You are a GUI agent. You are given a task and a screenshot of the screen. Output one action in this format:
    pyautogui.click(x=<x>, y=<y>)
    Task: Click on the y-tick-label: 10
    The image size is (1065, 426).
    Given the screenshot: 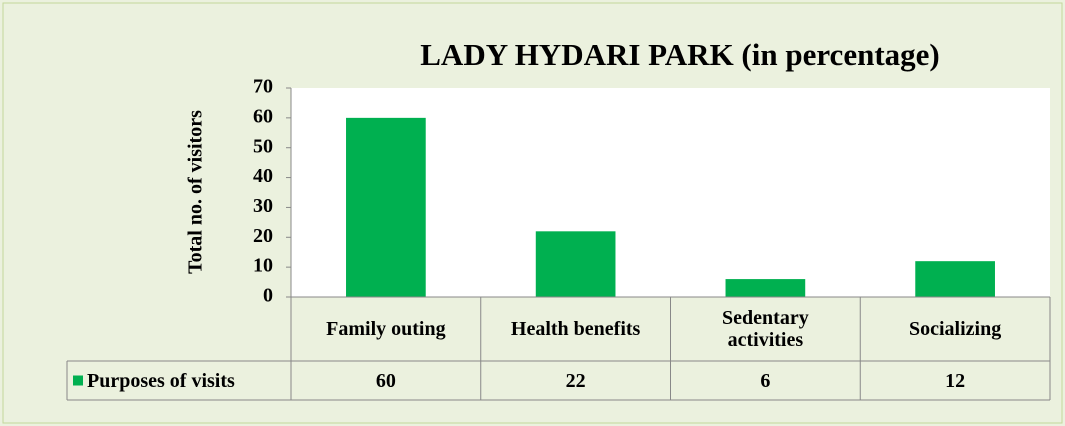 What is the action you would take?
    pyautogui.click(x=263, y=266)
    